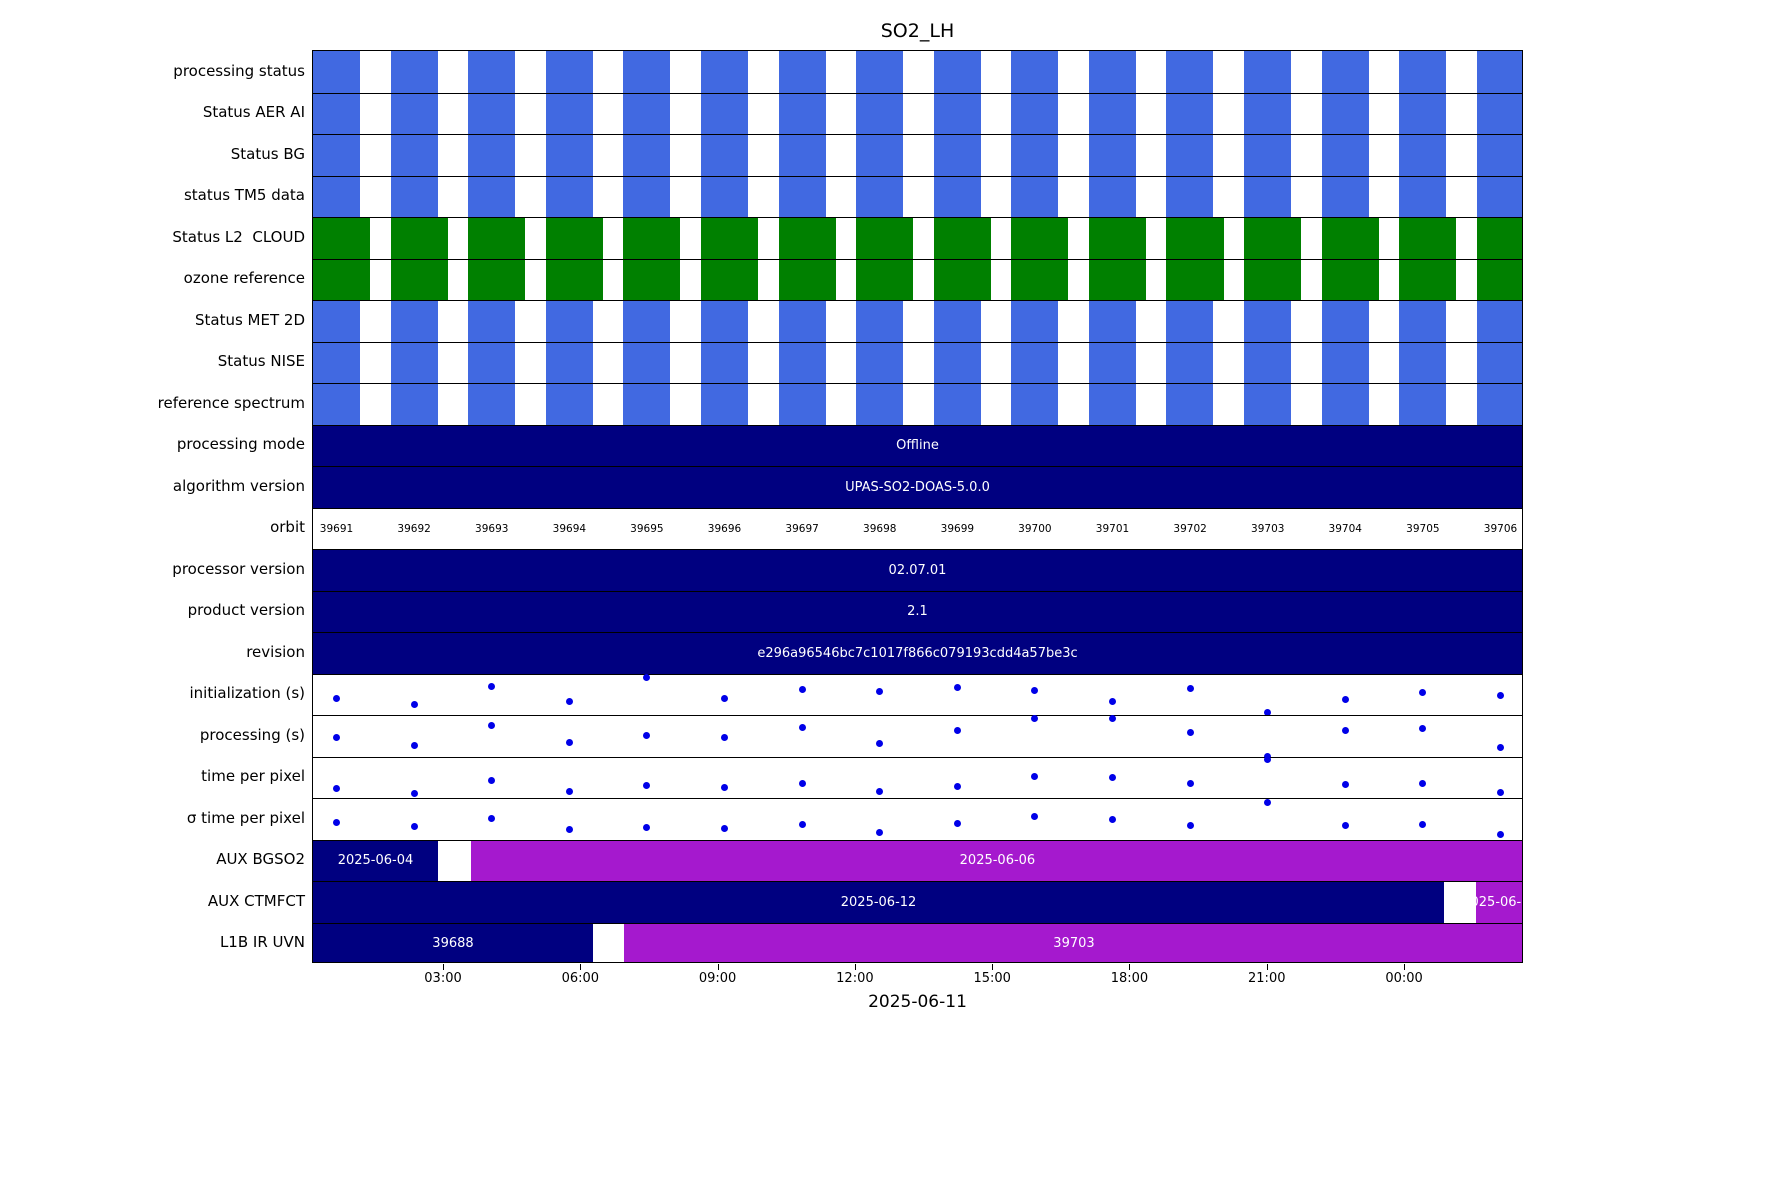 This screenshot has width=1771, height=1181. What do you see at coordinates (231, 402) in the screenshot?
I see `row-label-reference-spectrum: reference spectrum` at bounding box center [231, 402].